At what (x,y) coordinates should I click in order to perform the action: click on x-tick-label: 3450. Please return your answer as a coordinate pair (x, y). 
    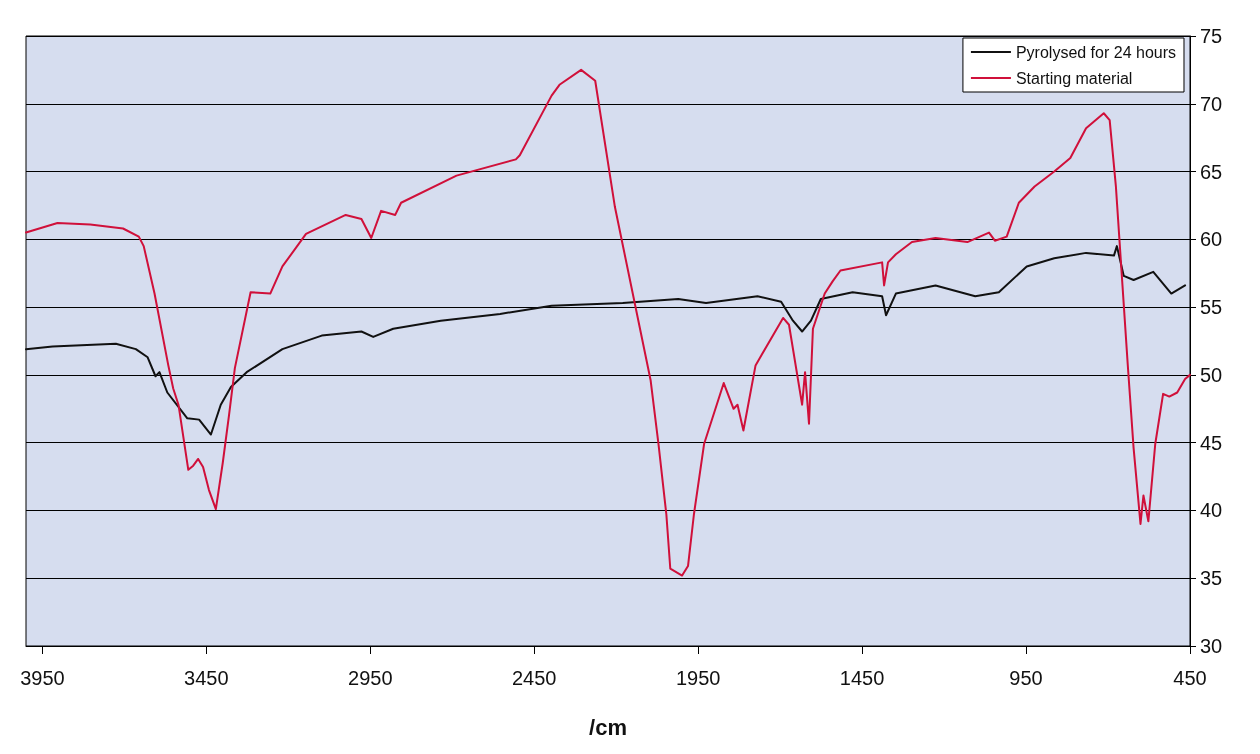
    Looking at the image, I should click on (206, 678).